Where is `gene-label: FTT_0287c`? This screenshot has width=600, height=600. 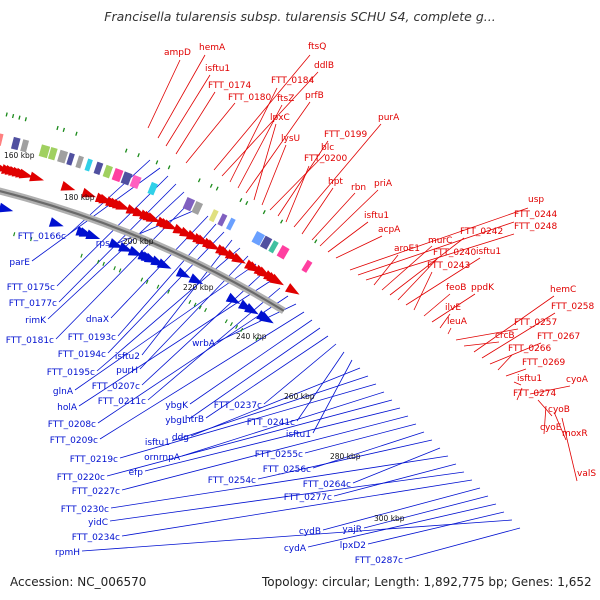 gene-label: FTT_0287c is located at coordinates (379, 561).